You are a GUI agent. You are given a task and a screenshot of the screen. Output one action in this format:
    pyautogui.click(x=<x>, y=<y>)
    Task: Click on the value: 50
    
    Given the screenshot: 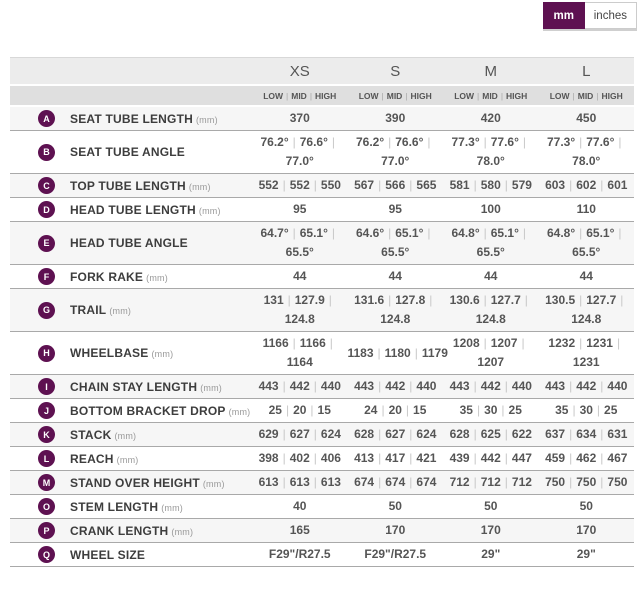 What is the action you would take?
    pyautogui.click(x=491, y=506)
    